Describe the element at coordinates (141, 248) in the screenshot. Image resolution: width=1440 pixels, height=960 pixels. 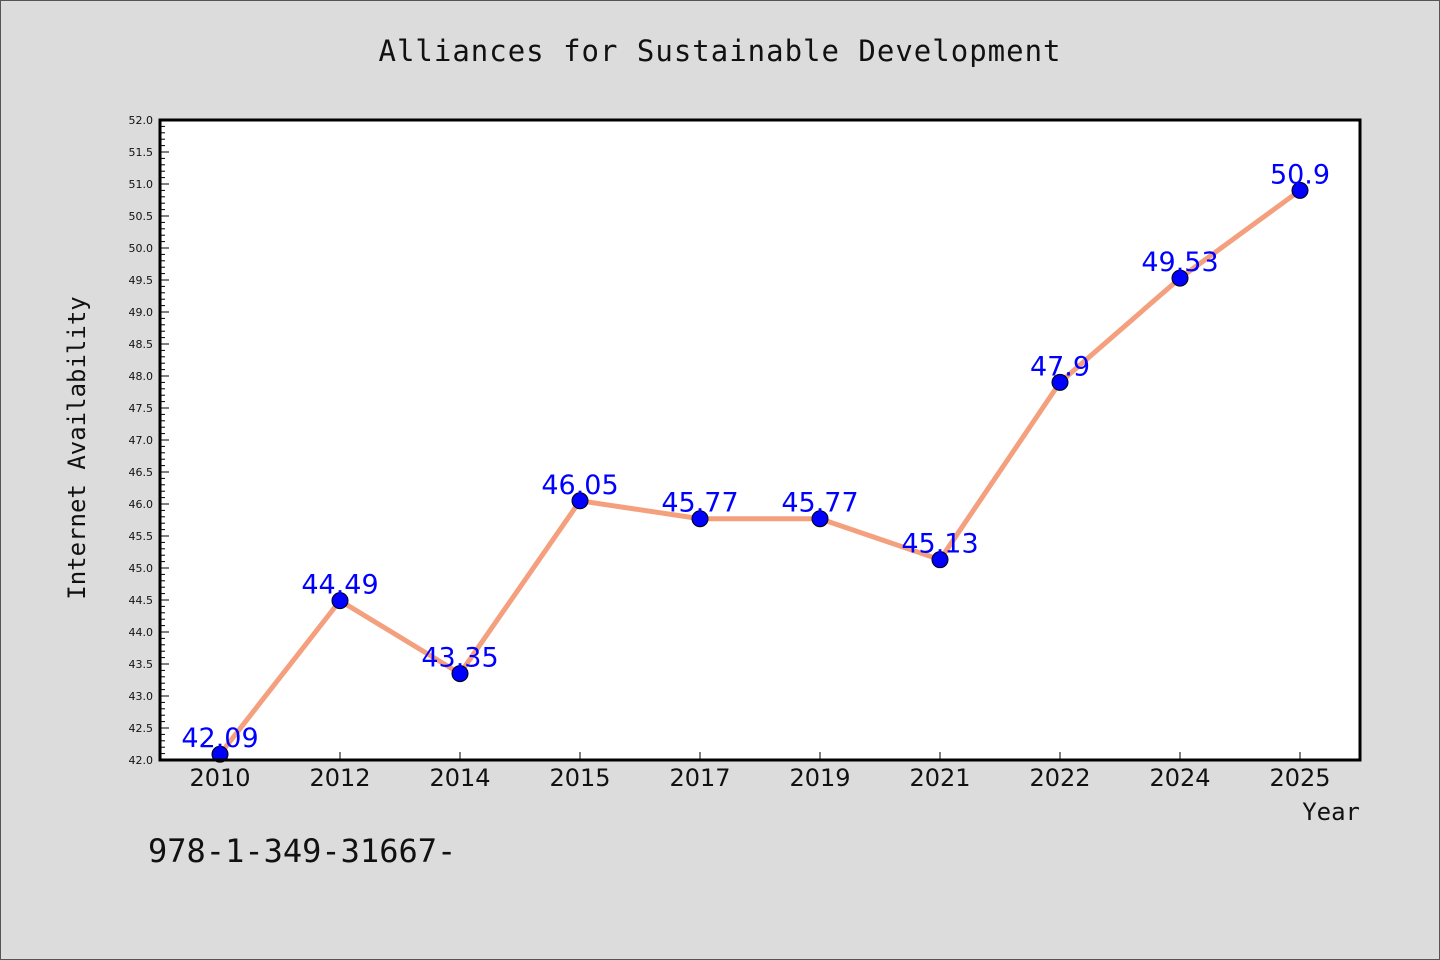
I see `y-tick-label: 50.0` at that location.